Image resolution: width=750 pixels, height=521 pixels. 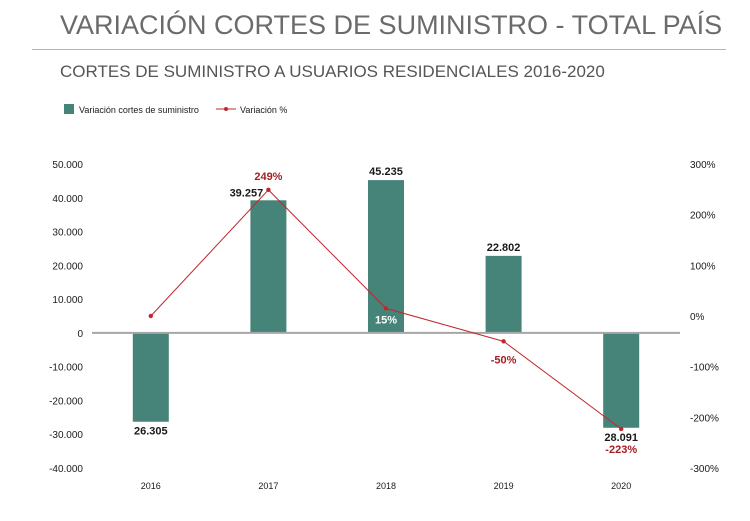 I want to click on line-value-label: 249%, so click(x=268, y=177).